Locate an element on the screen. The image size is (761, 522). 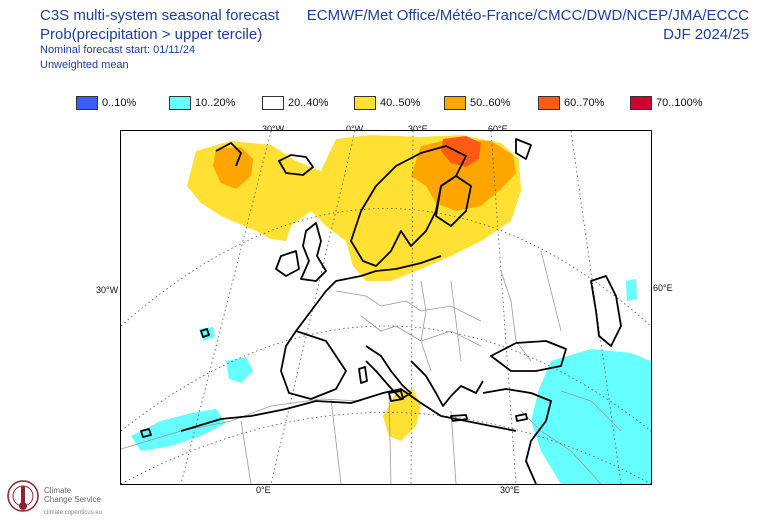
coastline-cyprus is located at coordinates (521, 417).